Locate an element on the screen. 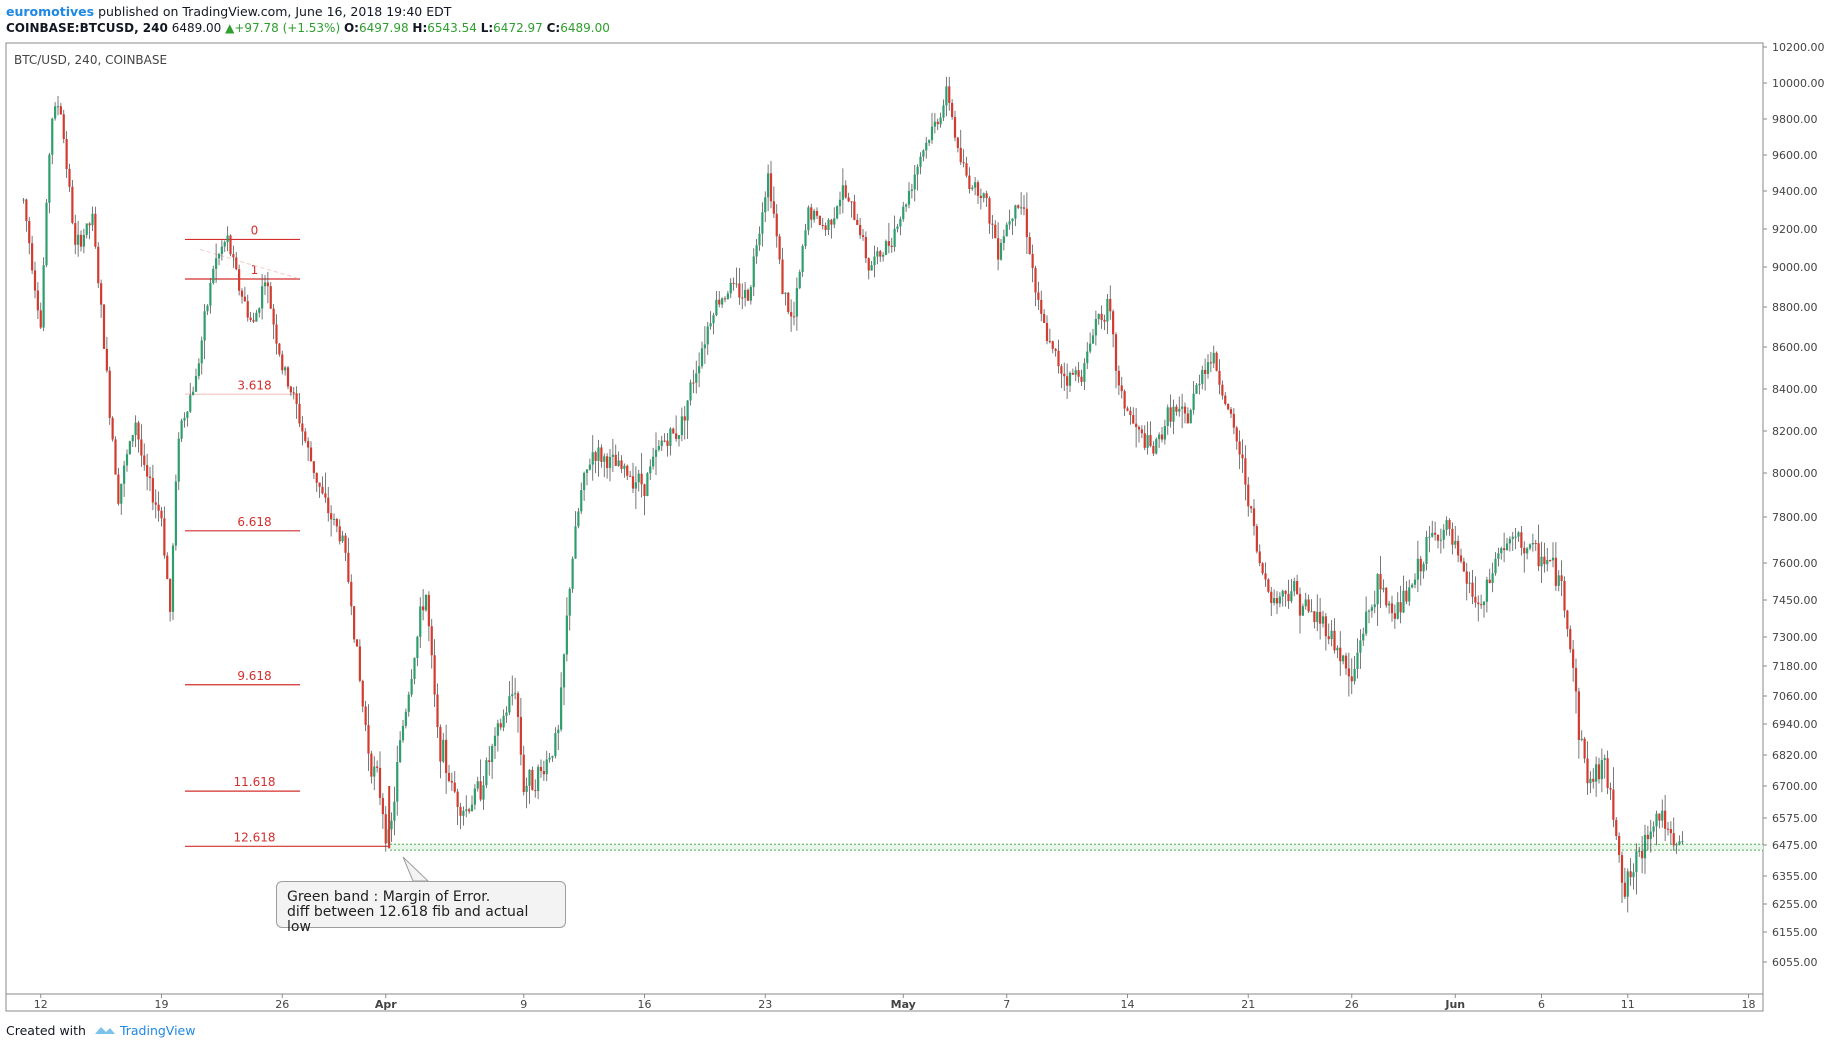 Image resolution: width=1828 pixels, height=1049 pixels. fib-level-label: 0 is located at coordinates (255, 230).